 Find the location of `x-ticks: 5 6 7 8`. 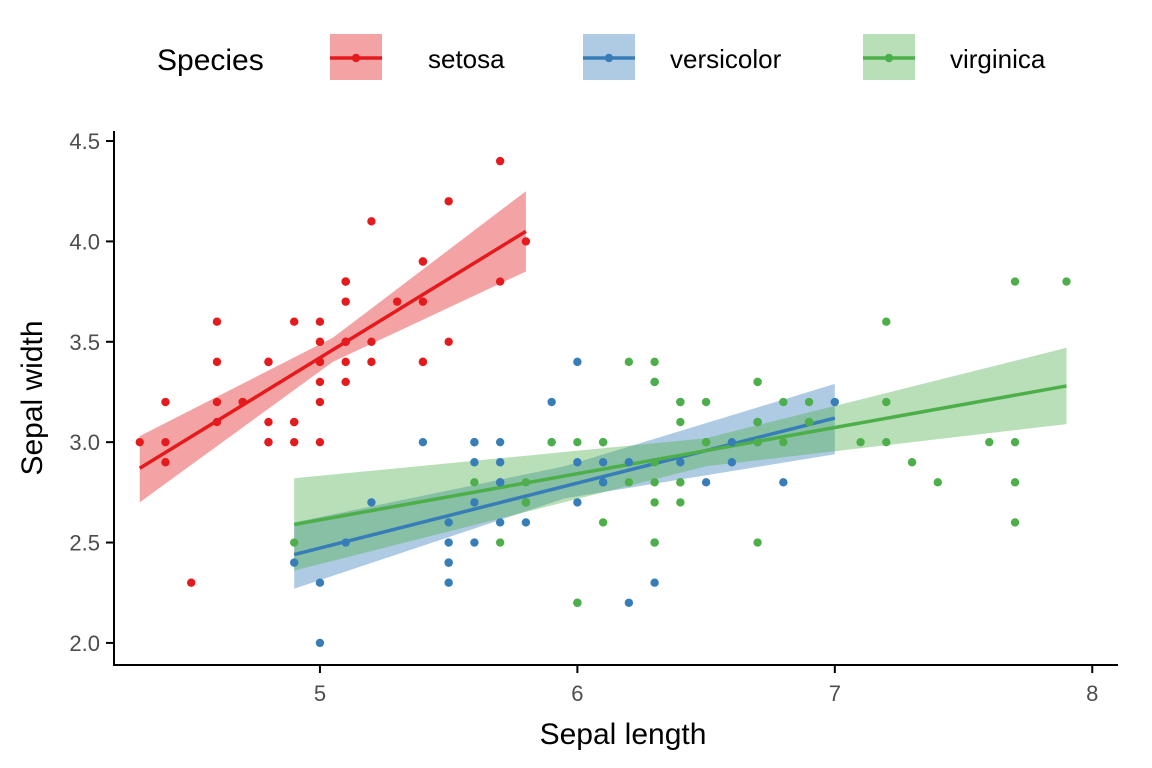

x-ticks: 5 6 7 8 is located at coordinates (706, 685).